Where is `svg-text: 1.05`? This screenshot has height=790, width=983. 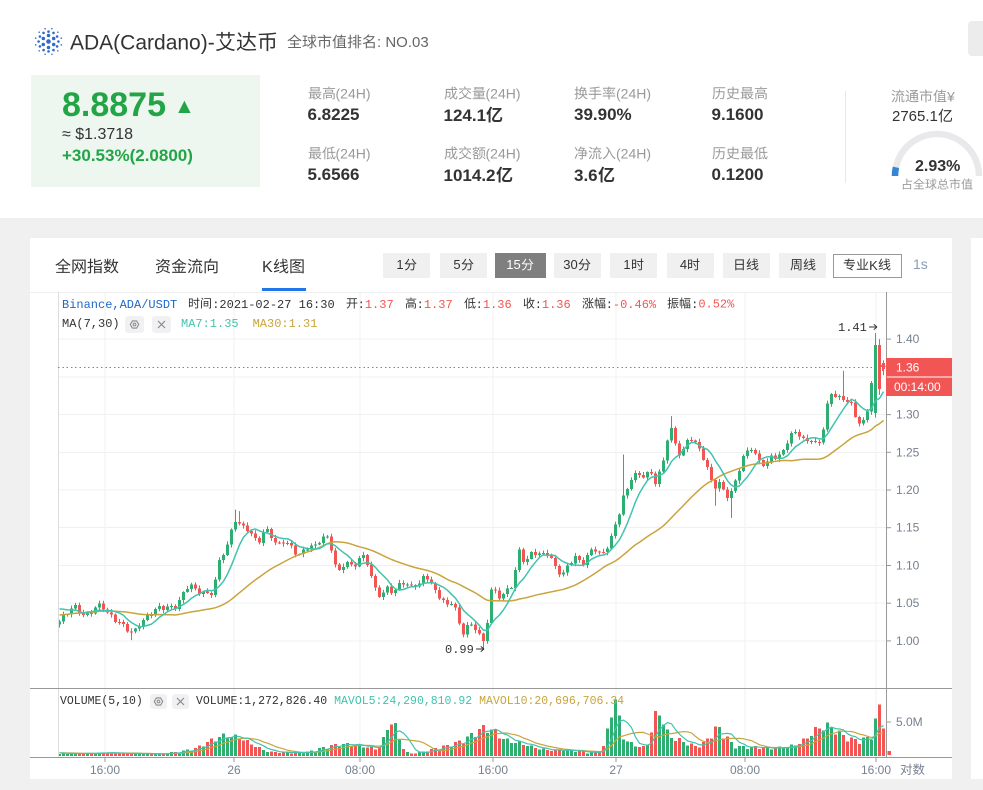 svg-text: 1.05 is located at coordinates (908, 603).